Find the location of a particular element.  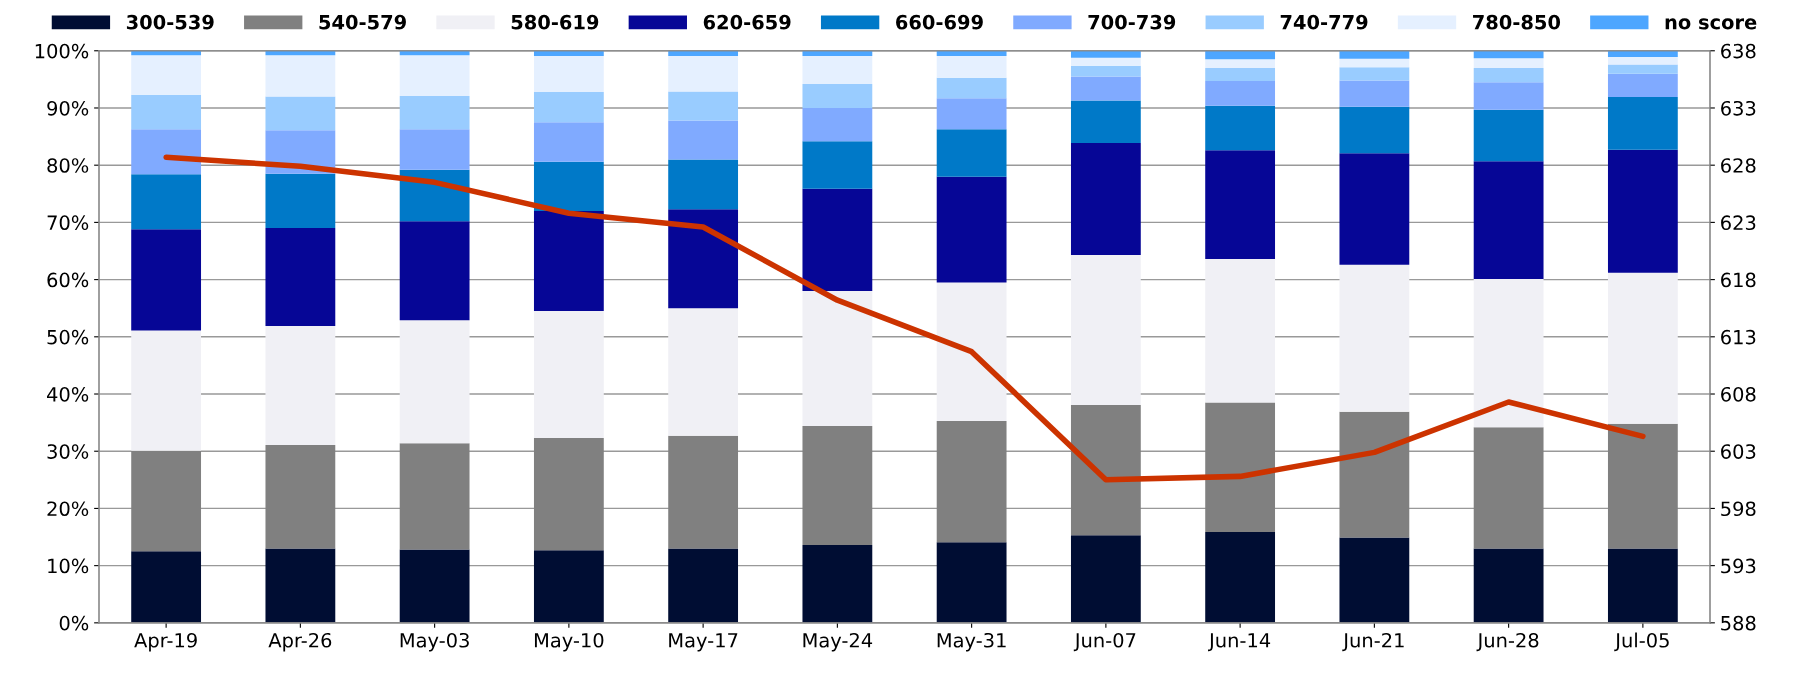

legend-label: 300-539 is located at coordinates (170, 22).